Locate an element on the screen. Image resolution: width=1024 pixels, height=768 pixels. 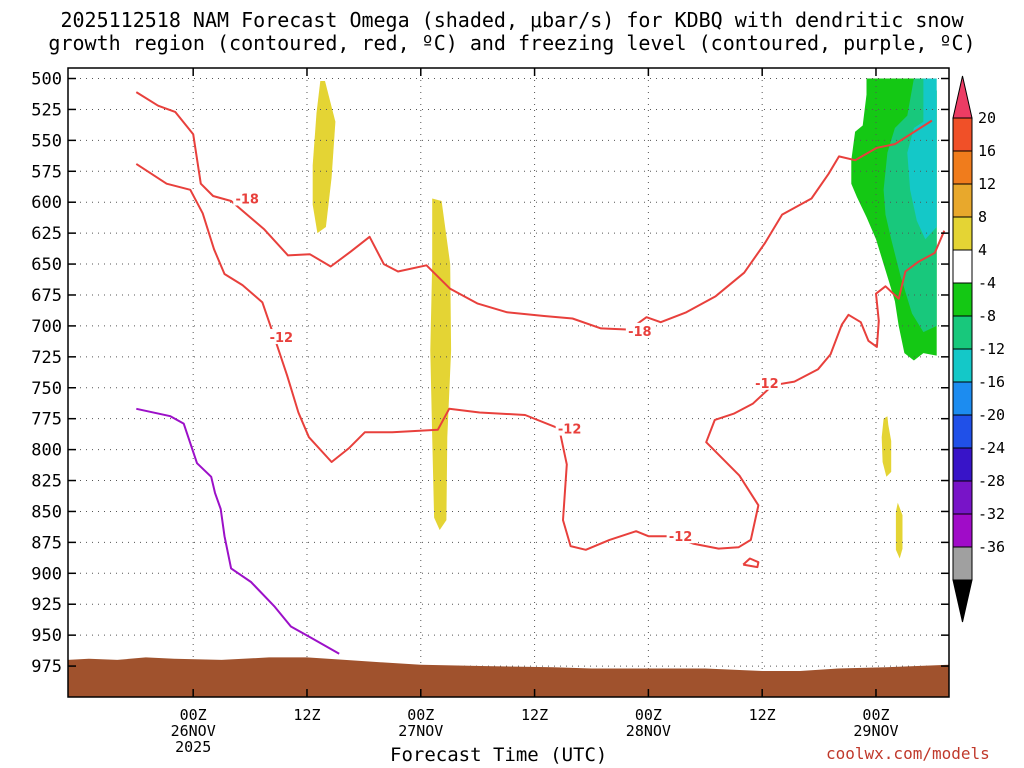
x-tick-label-84-1: 12Z is located at coordinates (762, 715).